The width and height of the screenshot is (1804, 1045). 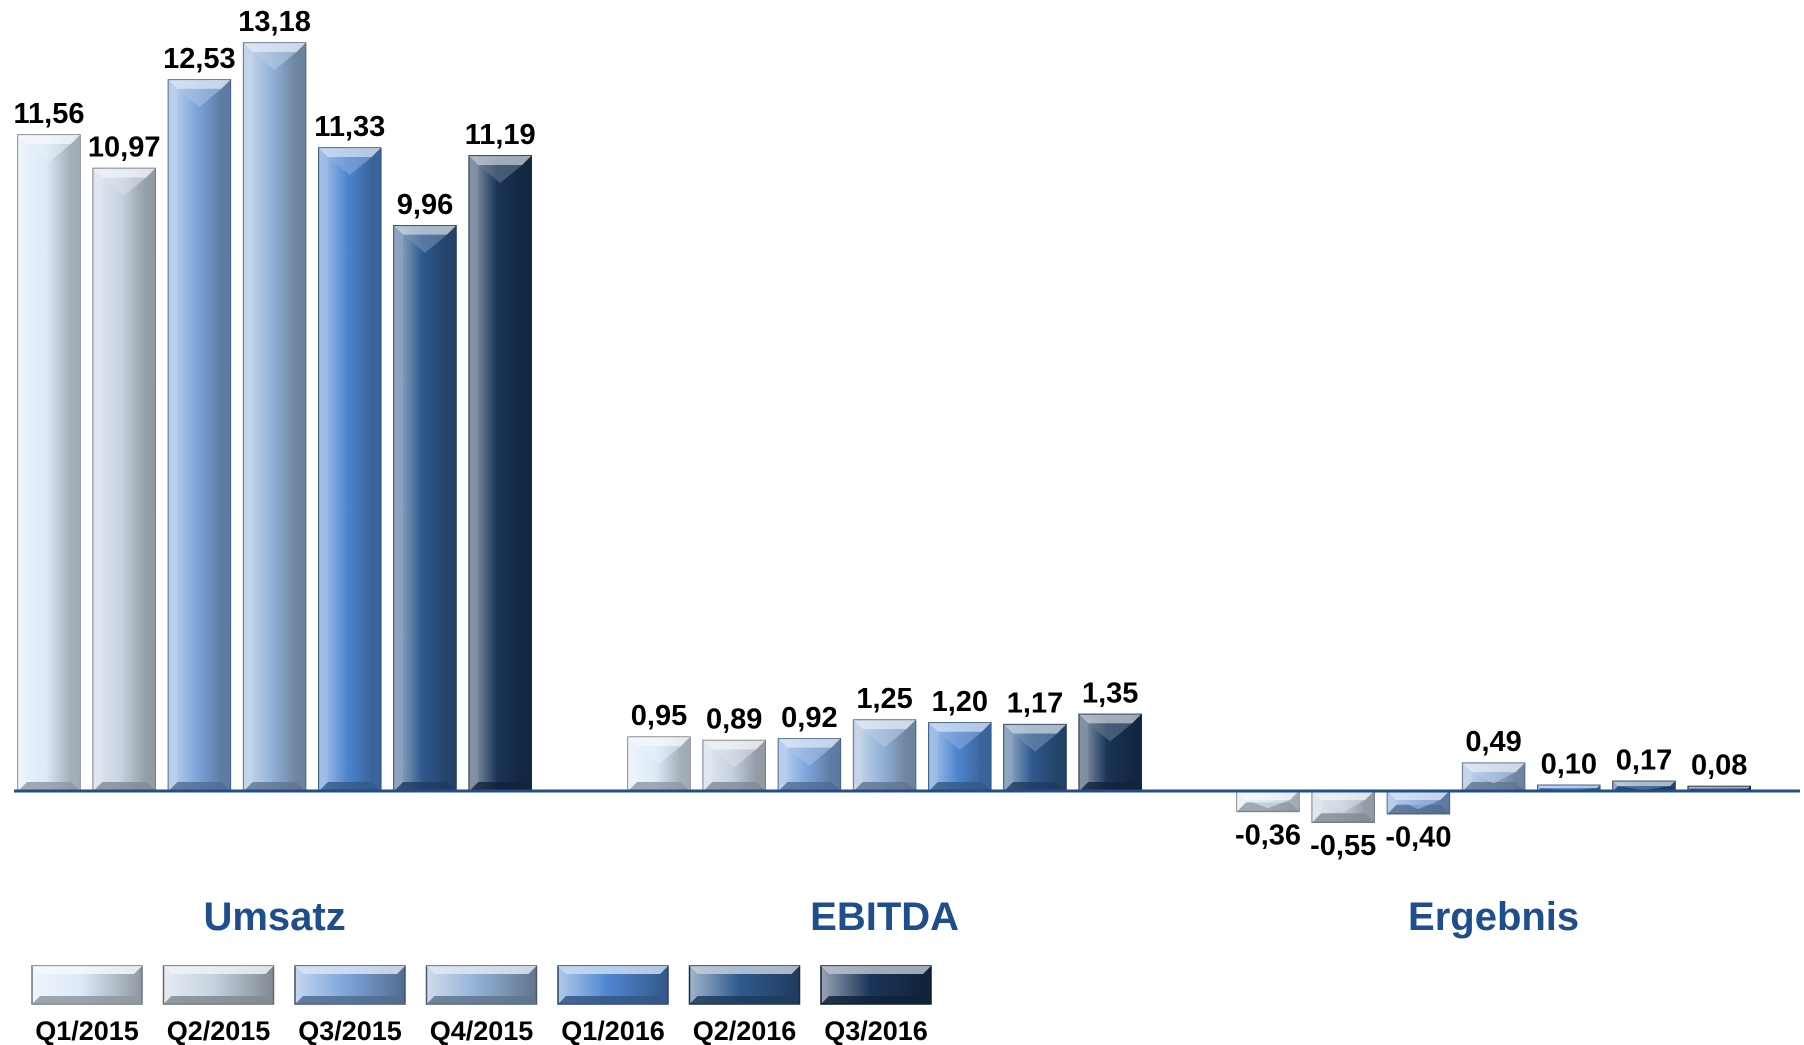 What do you see at coordinates (876, 1030) in the screenshot?
I see `legend-label: Q3/2016` at bounding box center [876, 1030].